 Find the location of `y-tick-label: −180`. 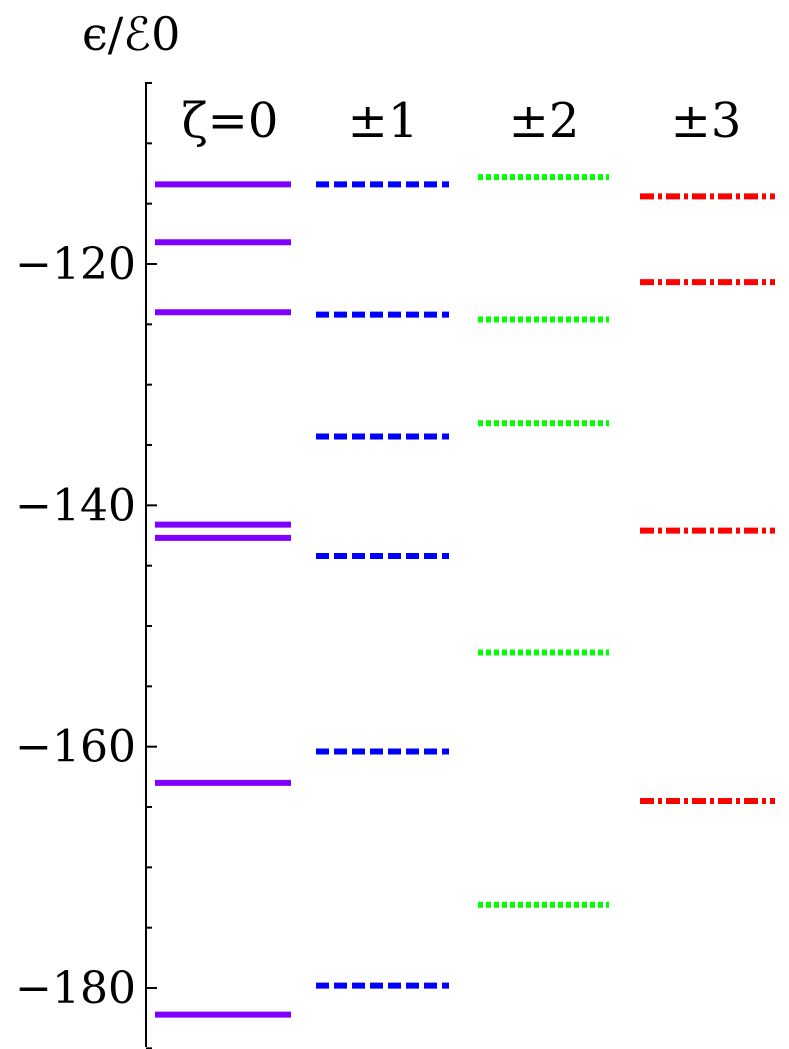

y-tick-label: −180 is located at coordinates (75, 988).